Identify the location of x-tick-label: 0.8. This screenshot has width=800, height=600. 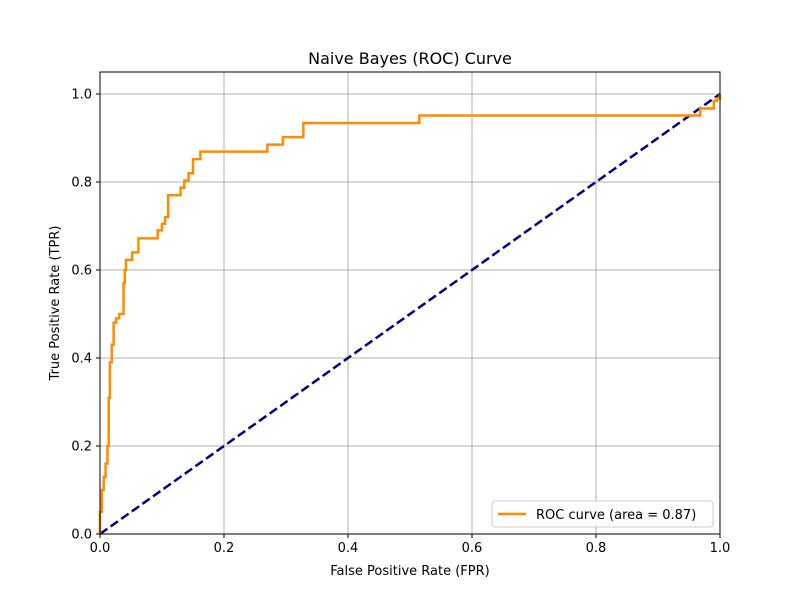
(596, 548).